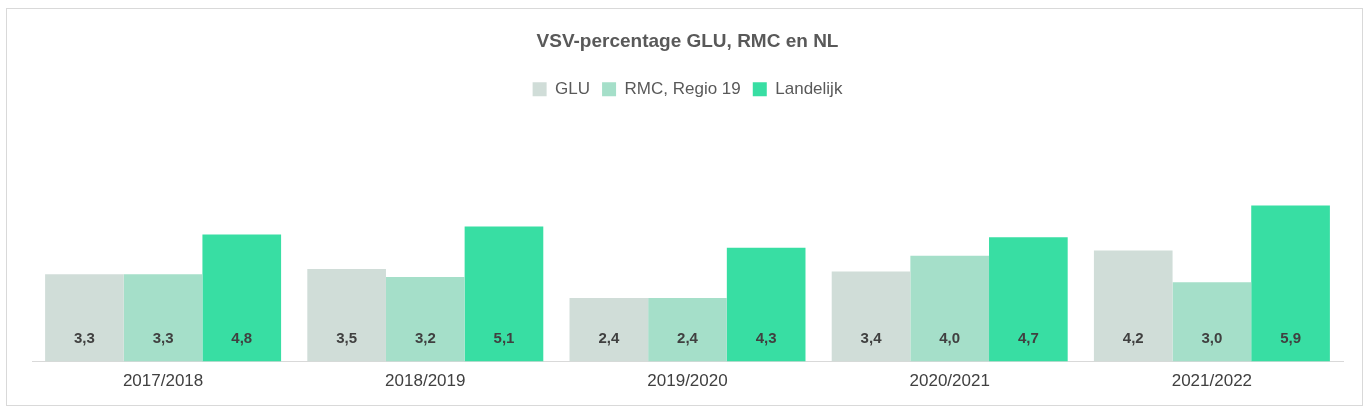 Image resolution: width=1365 pixels, height=408 pixels. Describe the element at coordinates (425, 381) in the screenshot. I see `x-tick-label: 2018/2019` at that location.